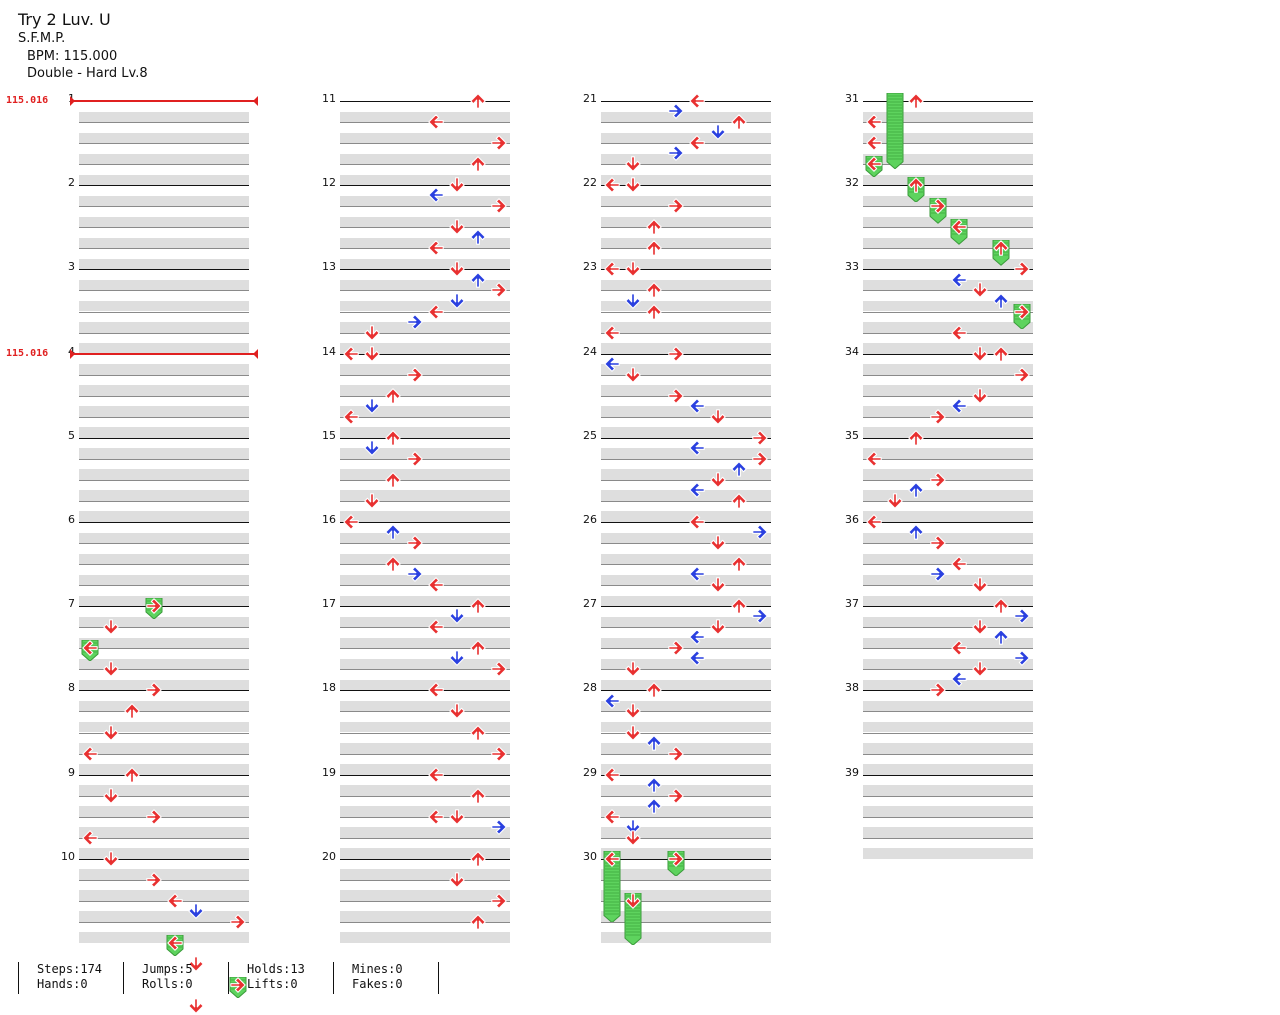 The image size is (1280, 1015). I want to click on measure-number: 36, so click(852, 519).